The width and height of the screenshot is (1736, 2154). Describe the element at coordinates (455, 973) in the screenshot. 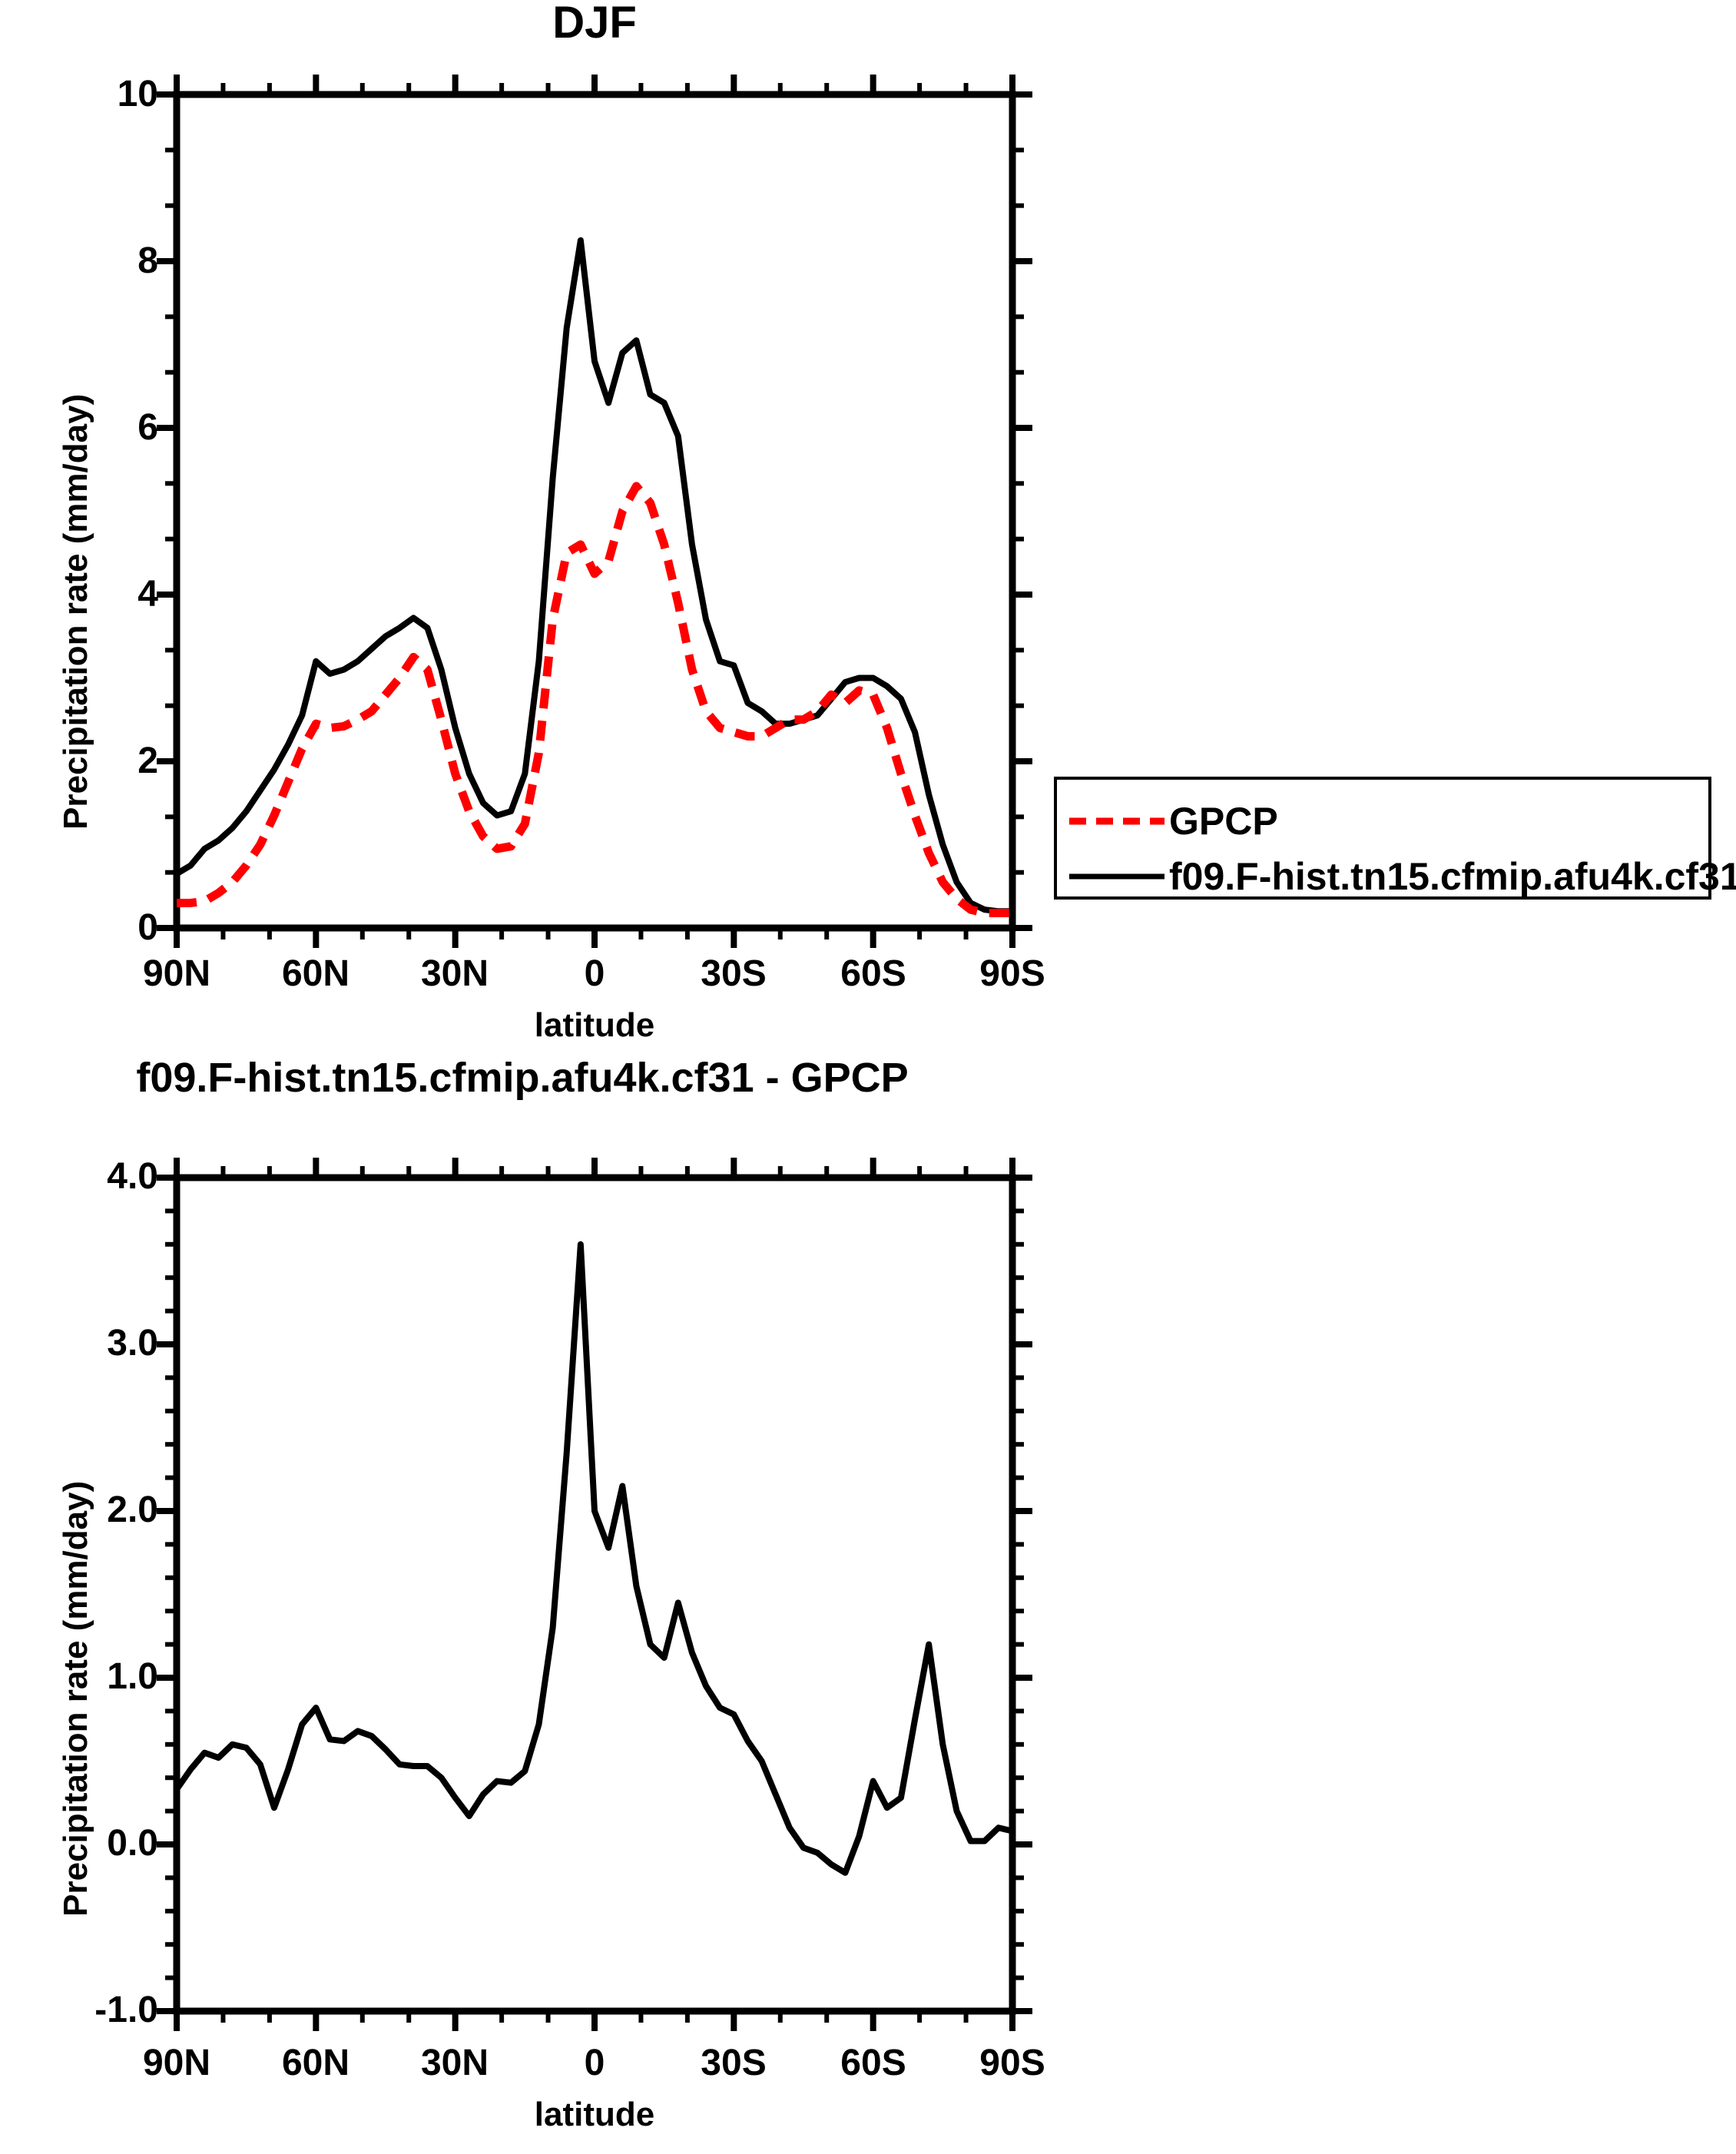

I see `top-x-tick-30n: 30N` at that location.